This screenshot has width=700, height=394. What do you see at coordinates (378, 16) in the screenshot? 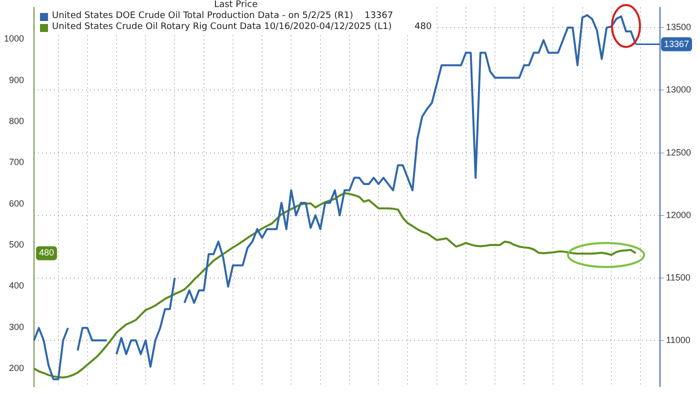
I see `annotation: 13367` at bounding box center [378, 16].